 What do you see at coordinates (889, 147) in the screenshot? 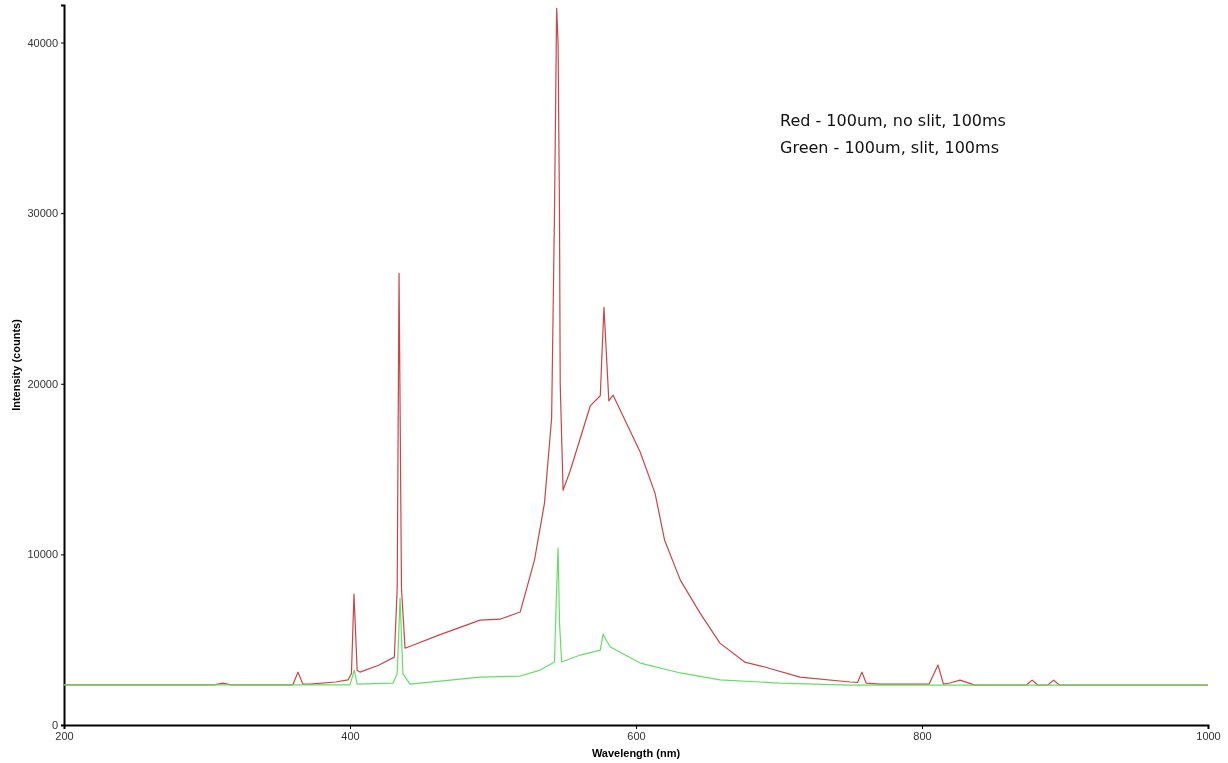
I see `annotation: Green - 100um, slit, 100ms` at bounding box center [889, 147].